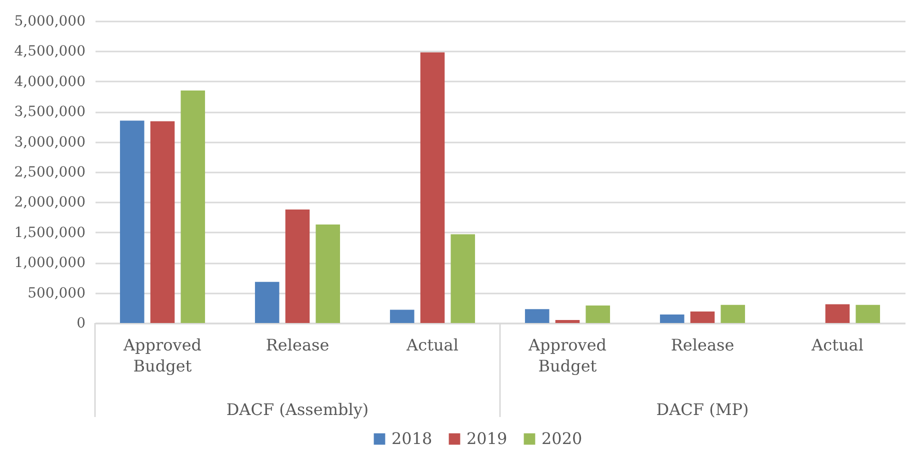 Image resolution: width=909 pixels, height=449 pixels. What do you see at coordinates (81, 324) in the screenshot?
I see `y-tick-label: 0` at bounding box center [81, 324].